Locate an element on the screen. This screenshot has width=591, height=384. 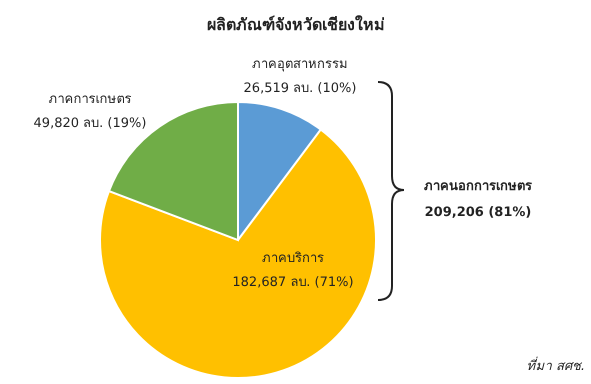
chart-title: ผลิตภัณฑ์จังหวัดเชียงใหม่ is located at coordinates (296, 24).